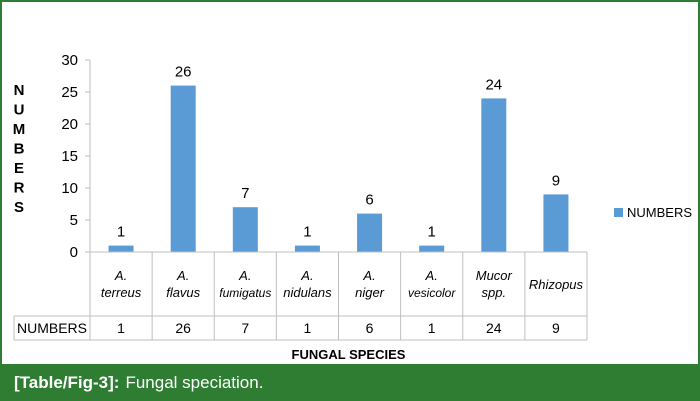 The width and height of the screenshot is (700, 401). Describe the element at coordinates (183, 292) in the screenshot. I see `category-label-line: flavus` at that location.